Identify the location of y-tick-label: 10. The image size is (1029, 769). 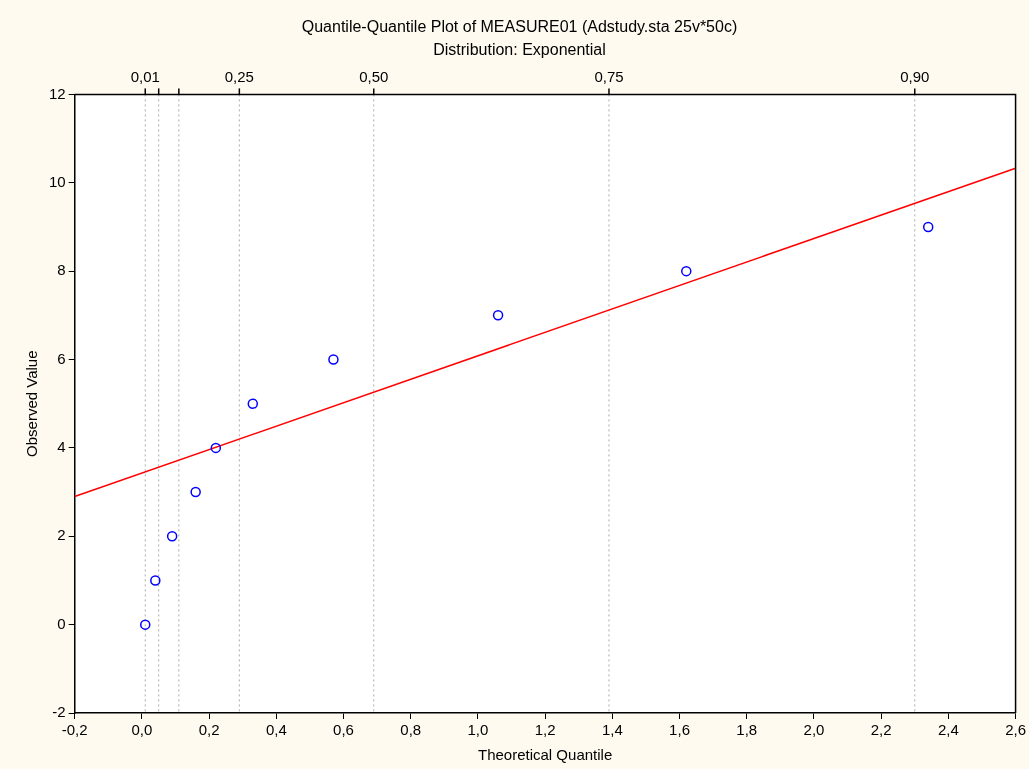
(57, 181).